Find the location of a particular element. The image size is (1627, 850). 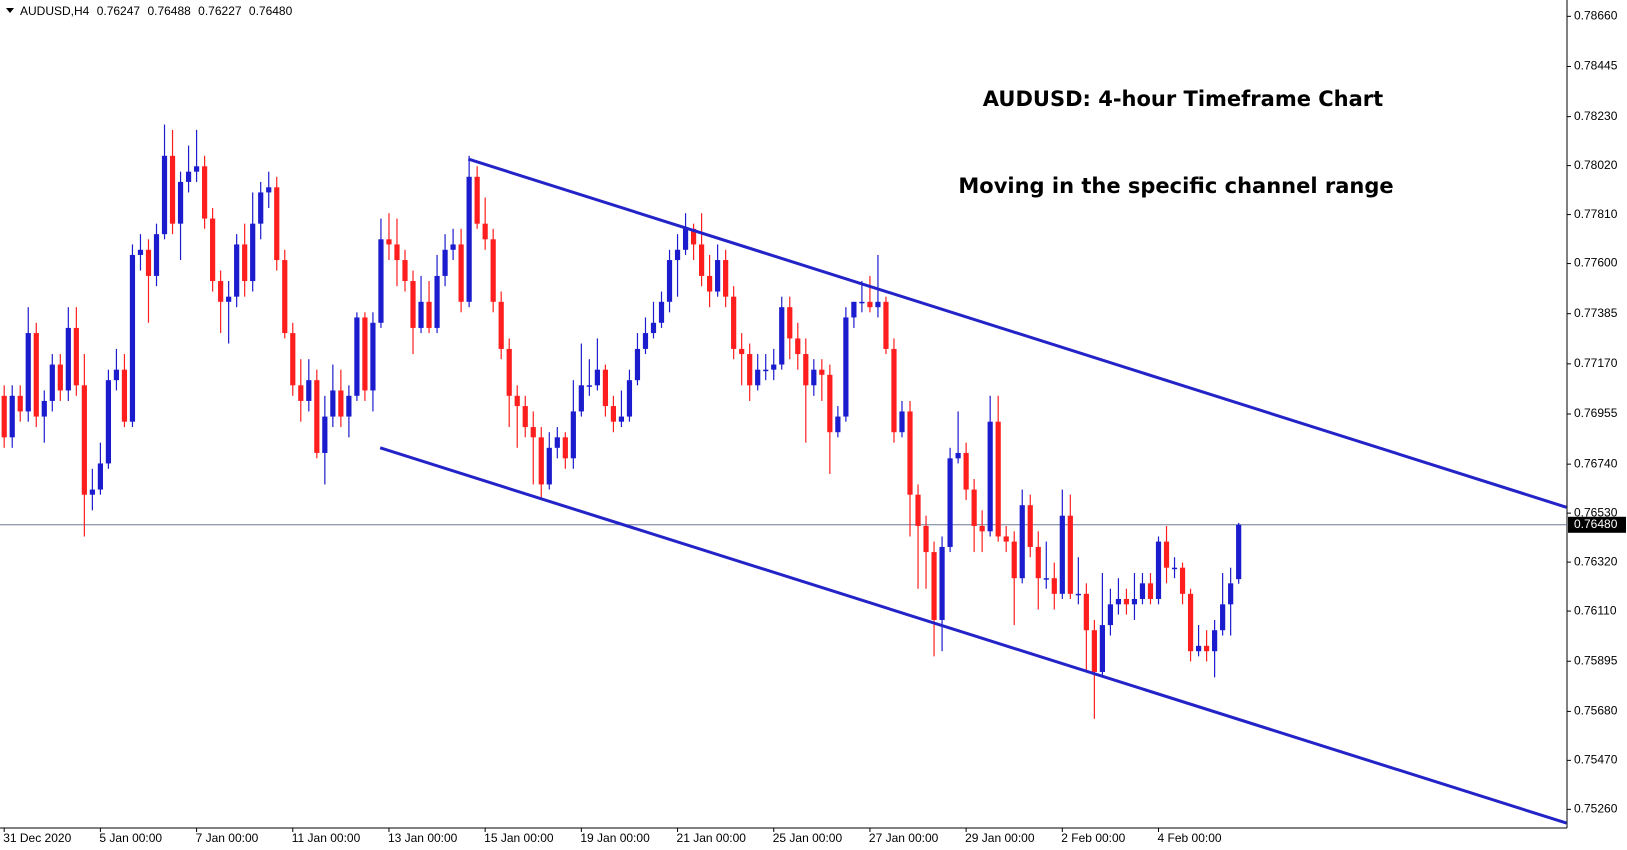

price-label-box is located at coordinates (1597, 524).